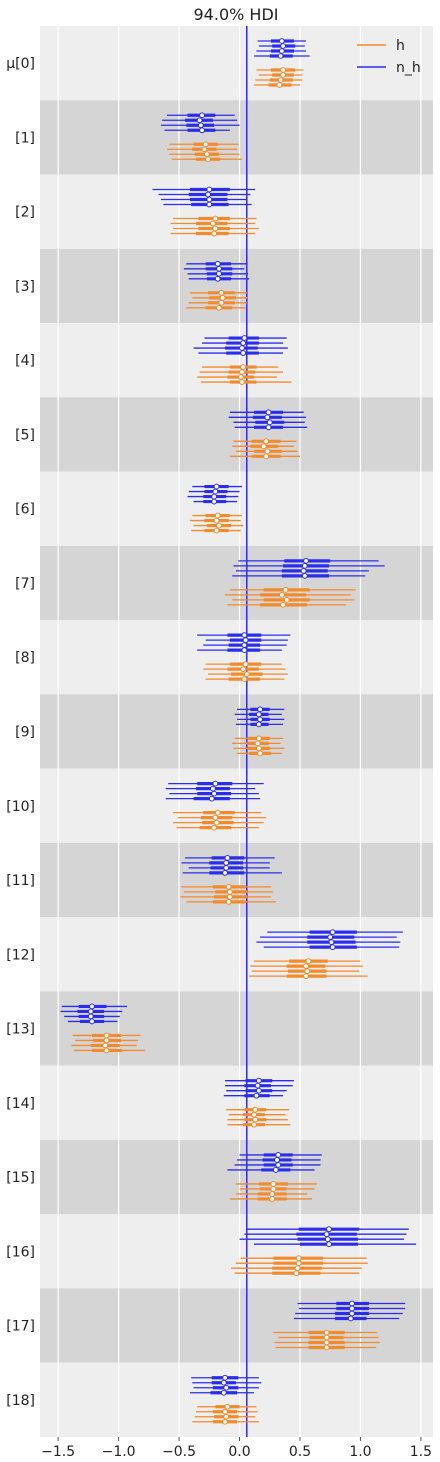  I want to click on y-tick-label: [16], so click(20, 1252).